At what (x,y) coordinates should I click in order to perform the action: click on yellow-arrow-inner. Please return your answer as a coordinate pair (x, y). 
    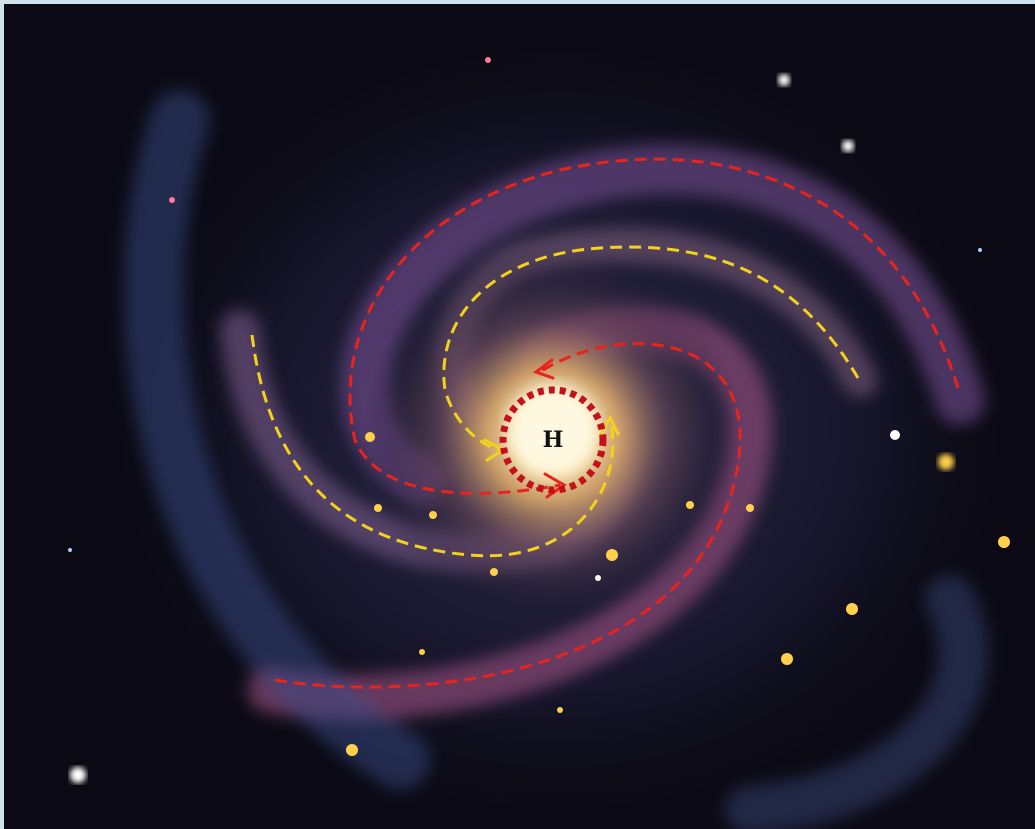
    Looking at the image, I should click on (651, 348).